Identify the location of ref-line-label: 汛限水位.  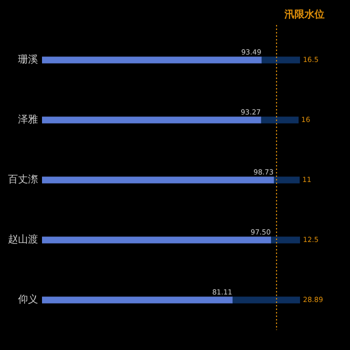
(304, 14).